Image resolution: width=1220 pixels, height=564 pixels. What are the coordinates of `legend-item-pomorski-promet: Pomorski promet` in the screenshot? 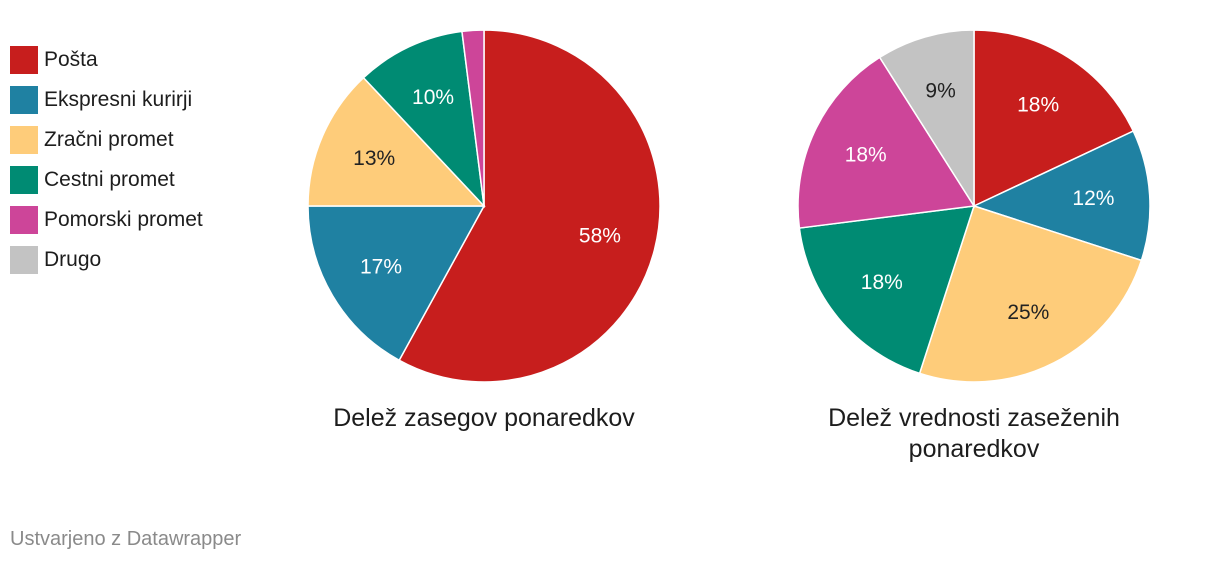 It's located at (106, 220).